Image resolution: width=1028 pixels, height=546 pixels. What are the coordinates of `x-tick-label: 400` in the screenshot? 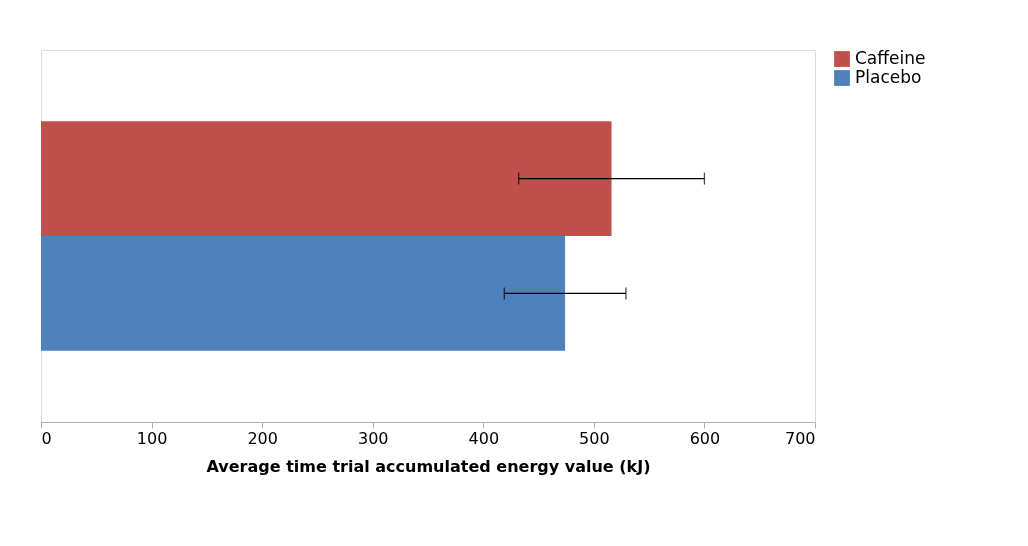 It's located at (484, 438).